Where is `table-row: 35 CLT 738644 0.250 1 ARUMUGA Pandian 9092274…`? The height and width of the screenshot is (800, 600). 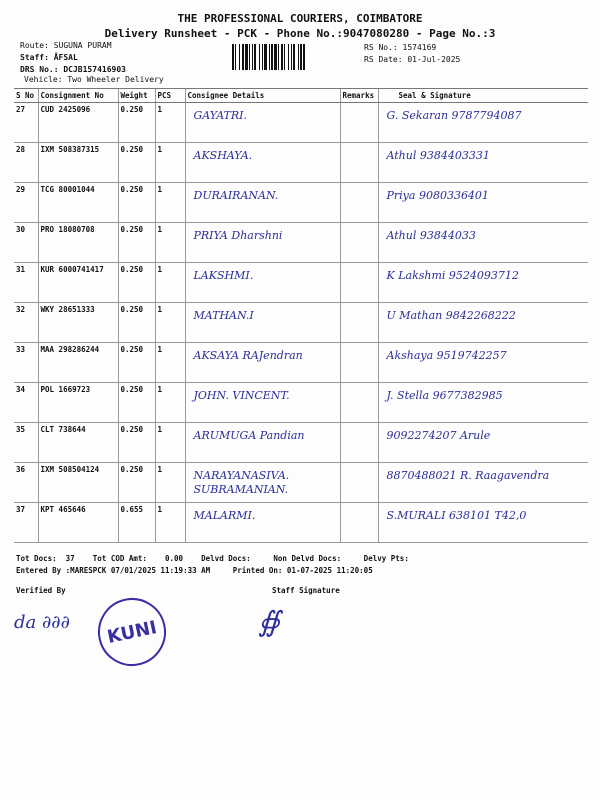 table-row: 35 CLT 738644 0.250 1 ARUMUGA Pandian 9092274… is located at coordinates (301, 442).